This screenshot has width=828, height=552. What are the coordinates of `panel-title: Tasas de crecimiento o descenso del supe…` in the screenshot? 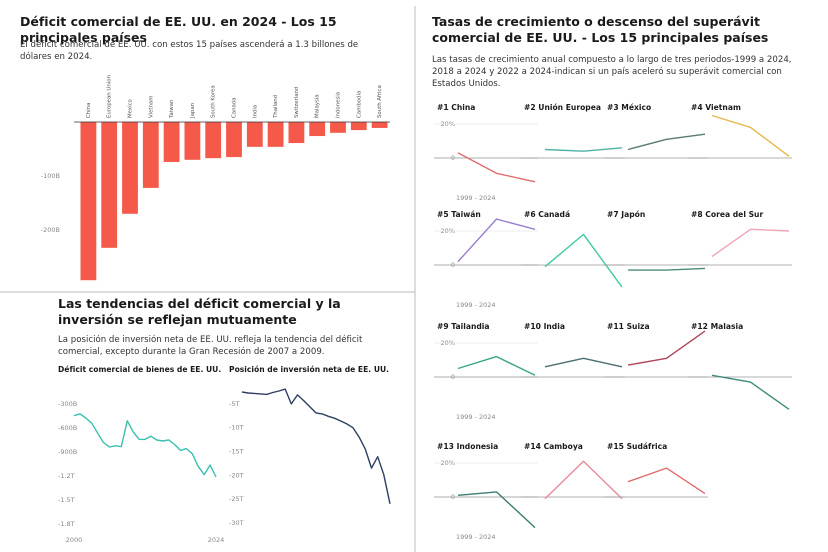 It's located at (600, 29).